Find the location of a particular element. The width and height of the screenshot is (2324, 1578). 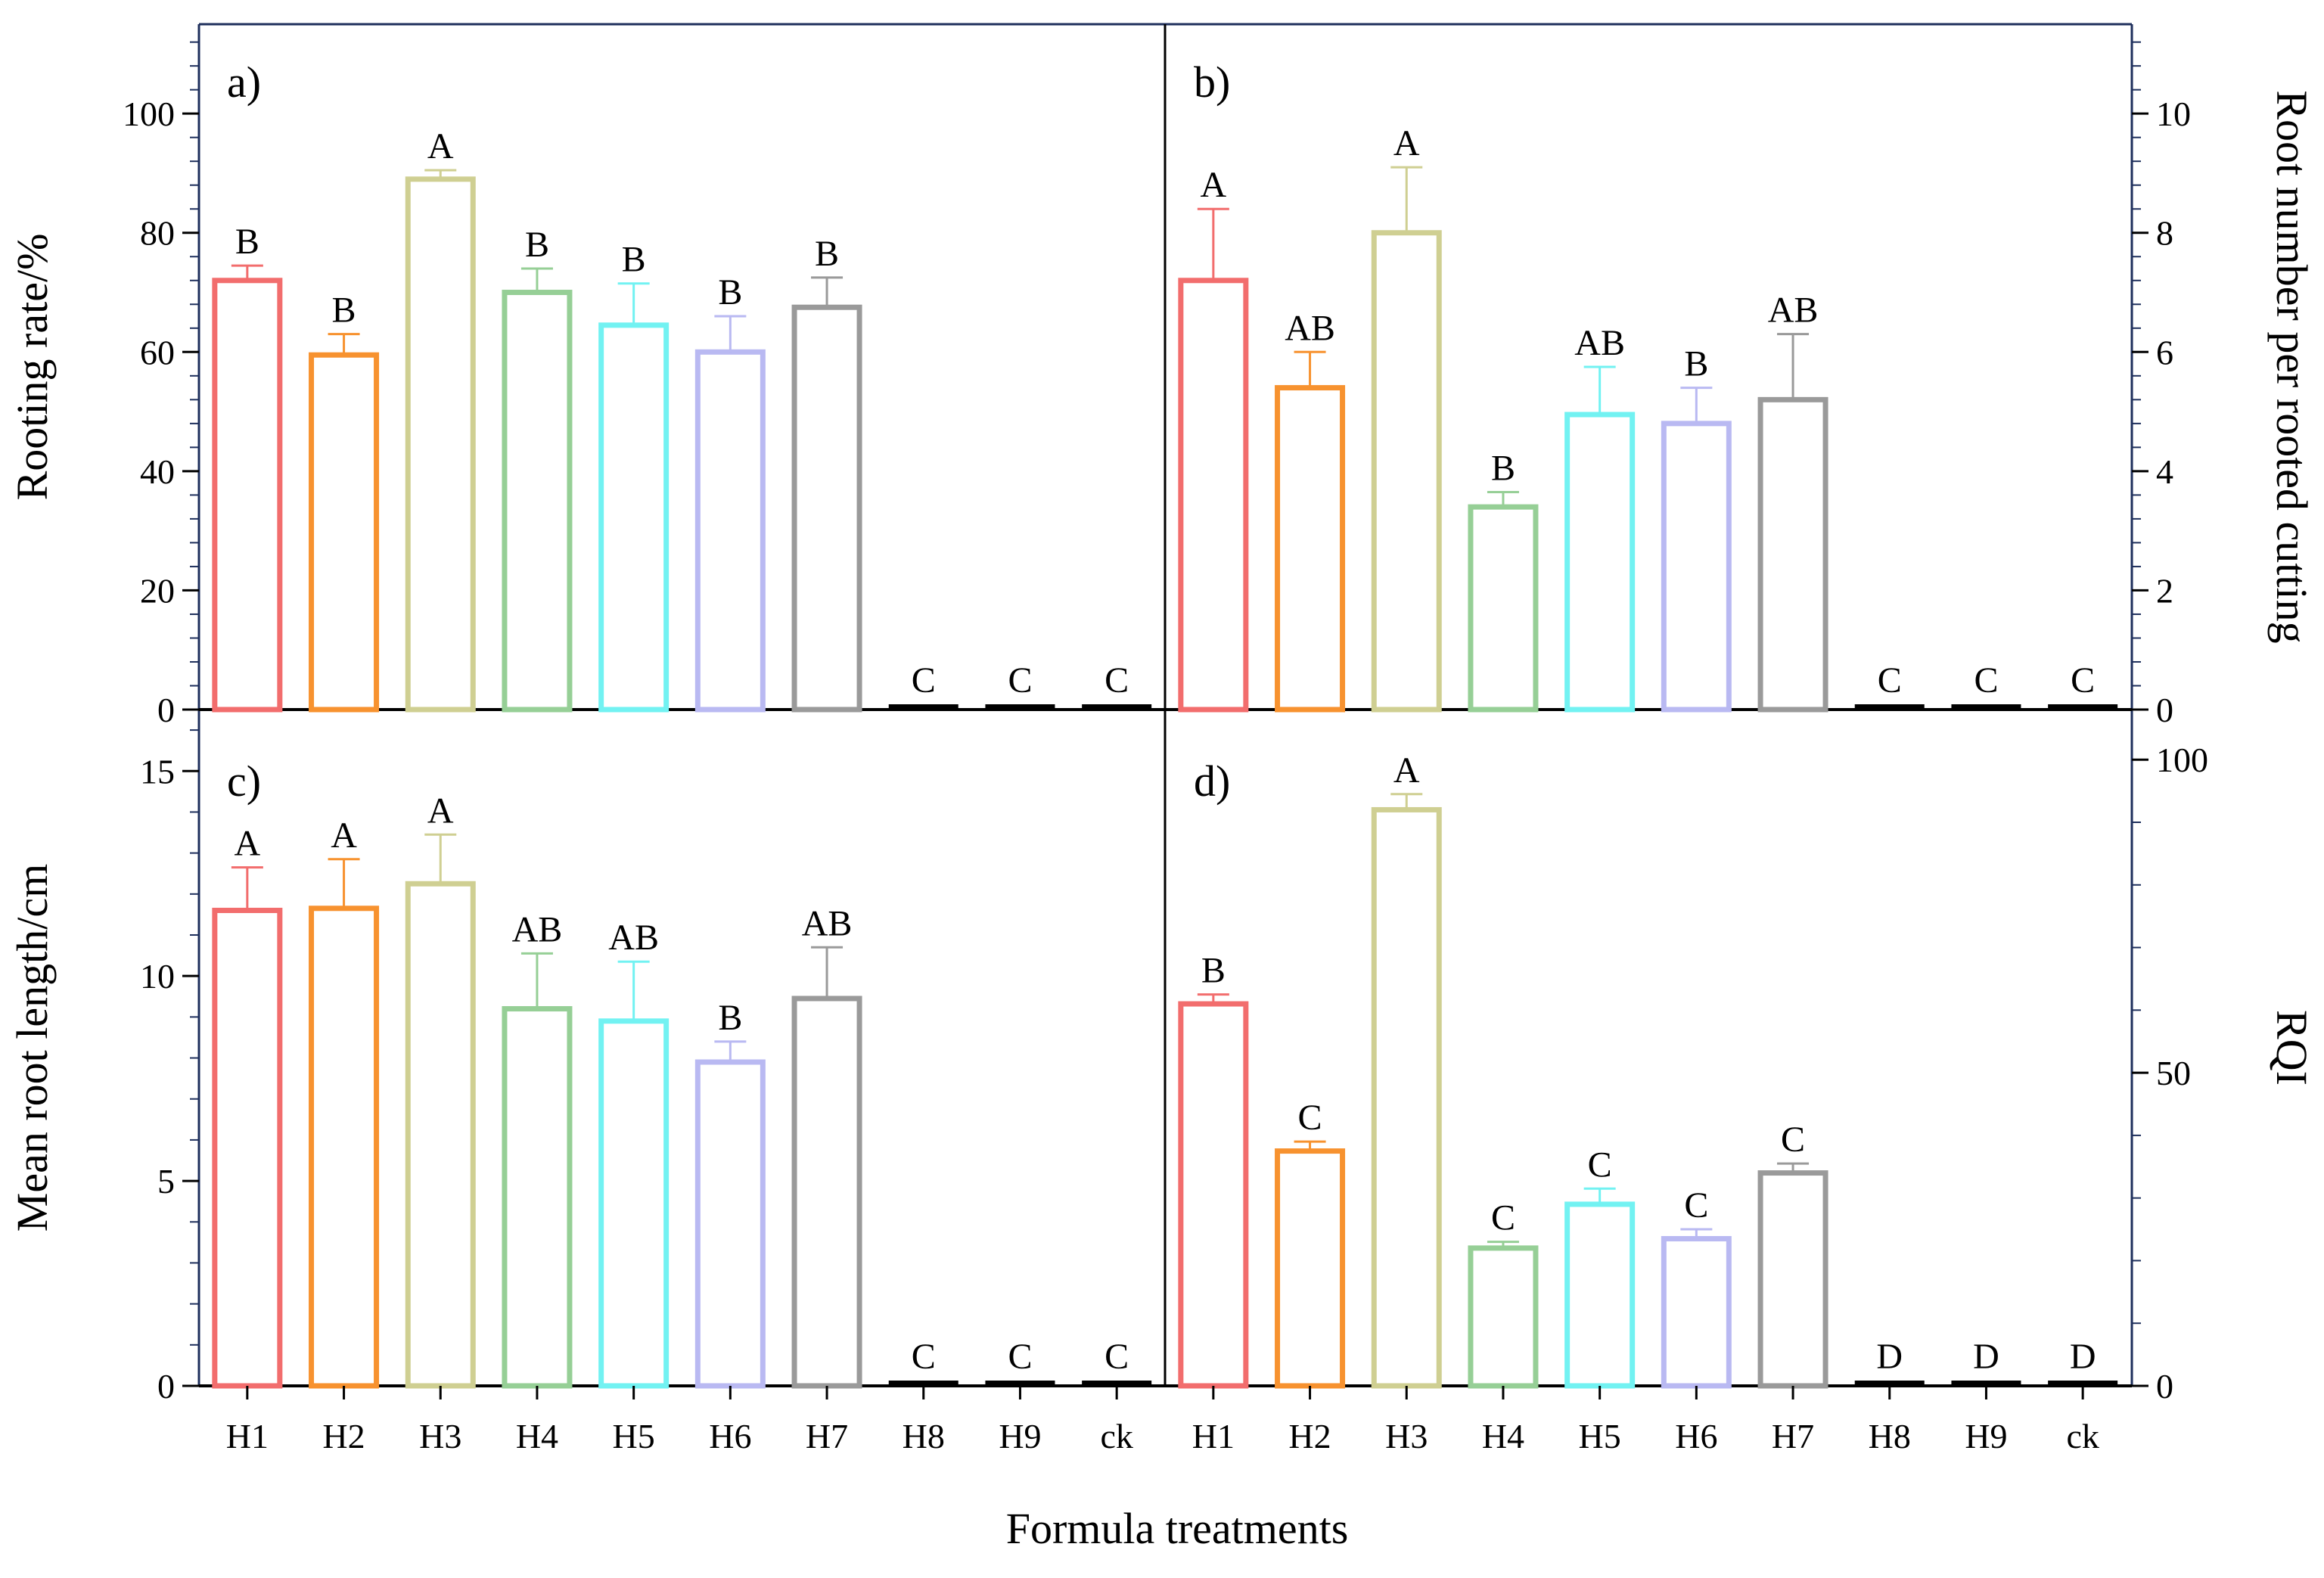

y-tick-label: 5 is located at coordinates (166, 1181).